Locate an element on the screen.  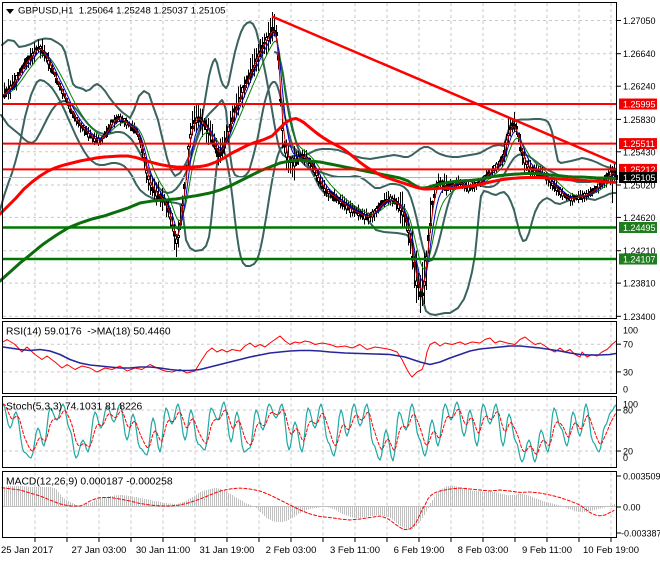
svg-text: 1.27050 is located at coordinates (639, 21).